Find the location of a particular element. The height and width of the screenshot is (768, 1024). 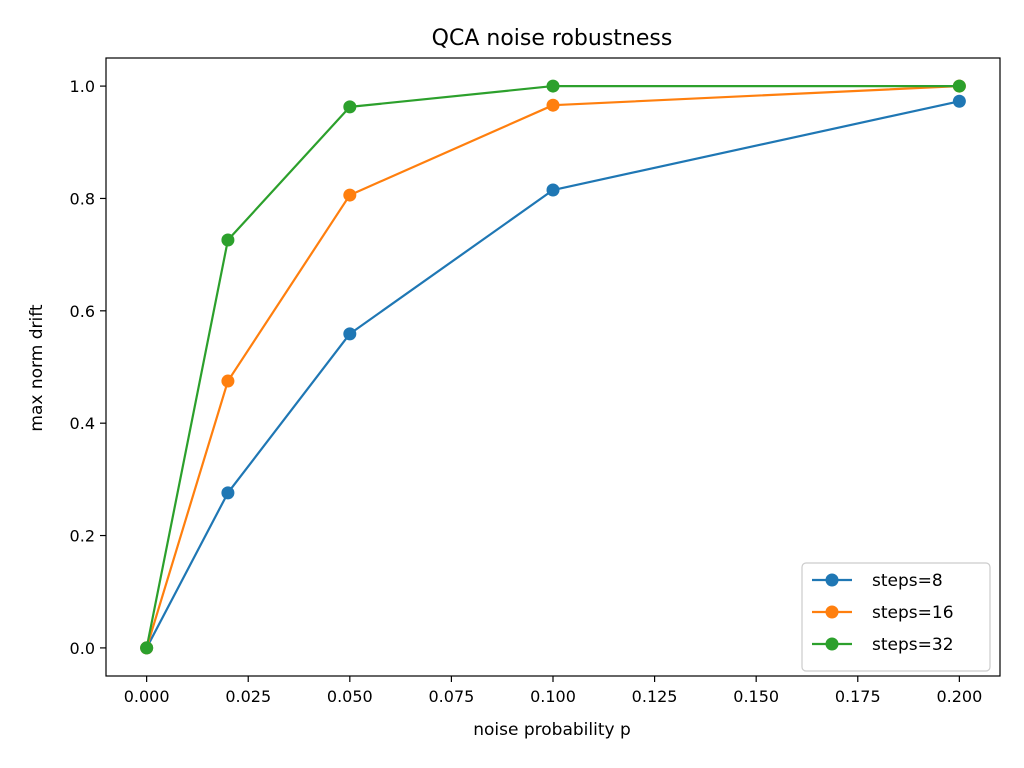

y-axis-label: max norm drift is located at coordinates (37, 367).